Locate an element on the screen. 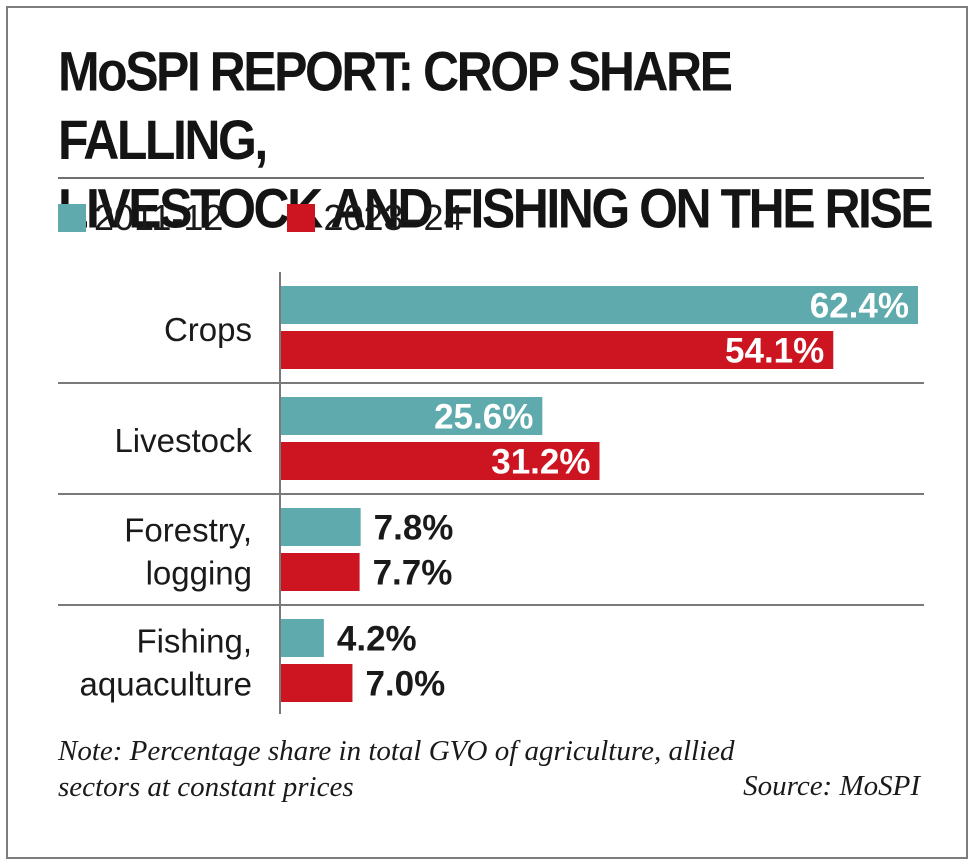 The width and height of the screenshot is (980, 867). category-label-forestry-logging-line-2: logging is located at coordinates (199, 573).